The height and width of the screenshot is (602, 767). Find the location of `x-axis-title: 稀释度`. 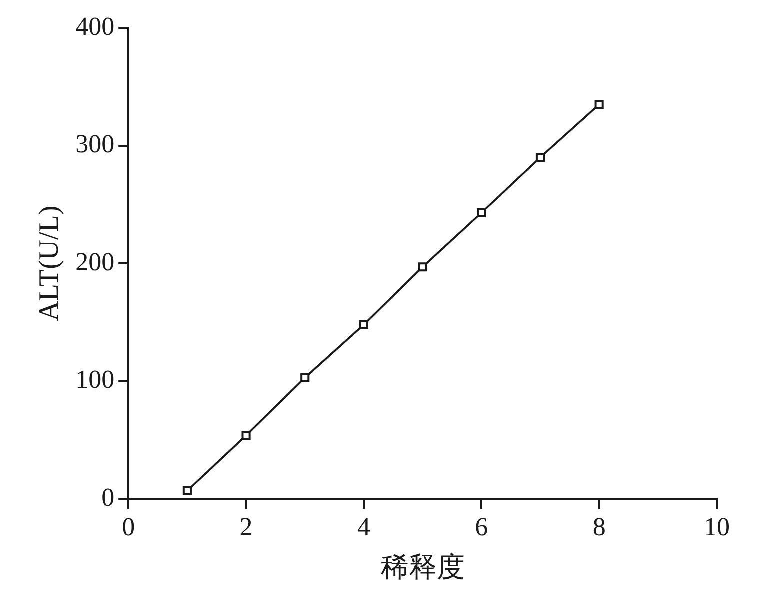

x-axis-title: 稀释度 is located at coordinates (422, 568).